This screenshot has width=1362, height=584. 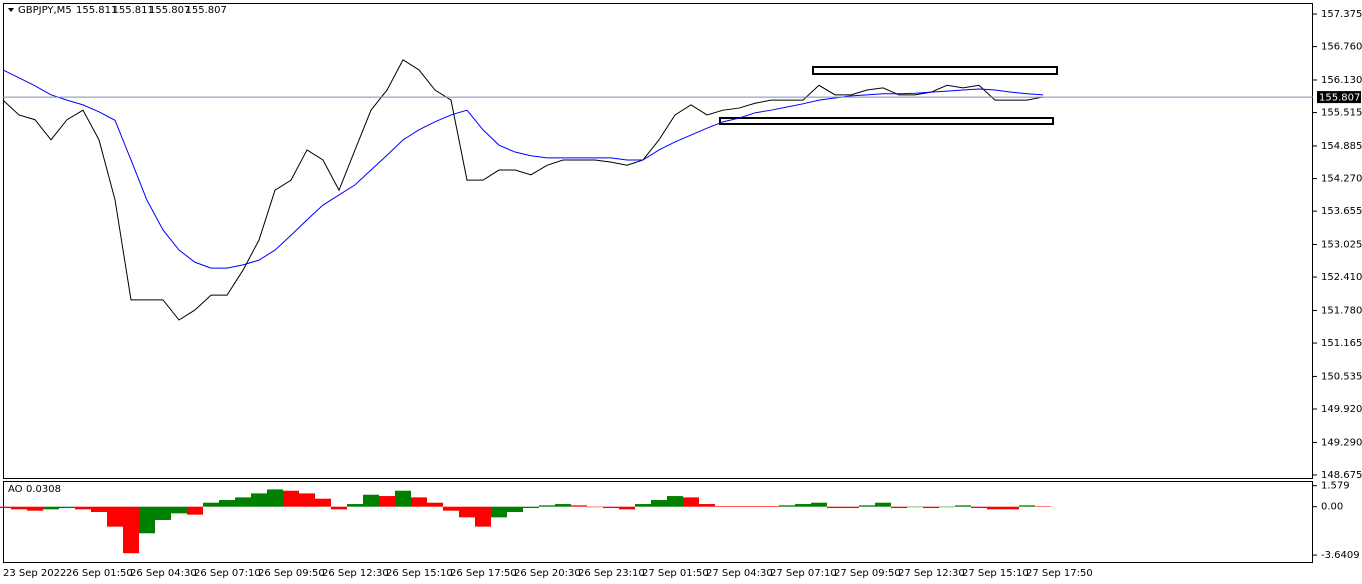 I want to click on x-tick-label: 27 Sep 01:50, so click(x=675, y=573).